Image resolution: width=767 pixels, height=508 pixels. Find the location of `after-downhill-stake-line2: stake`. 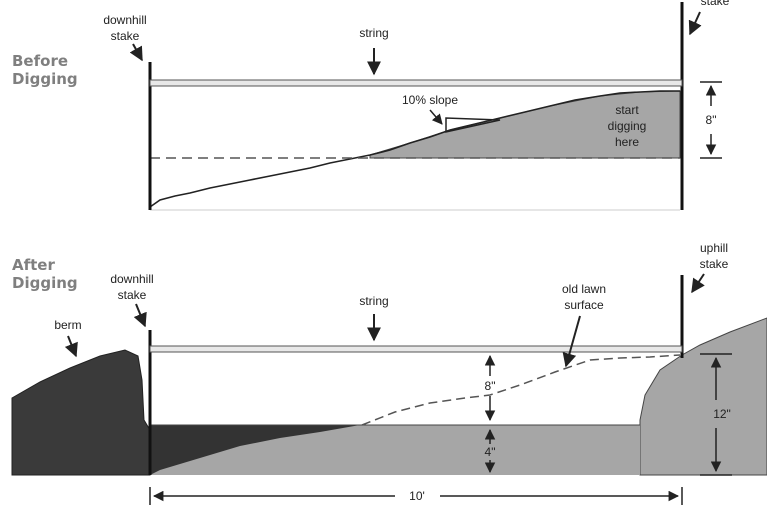

after-downhill-stake-line2: stake is located at coordinates (132, 295).